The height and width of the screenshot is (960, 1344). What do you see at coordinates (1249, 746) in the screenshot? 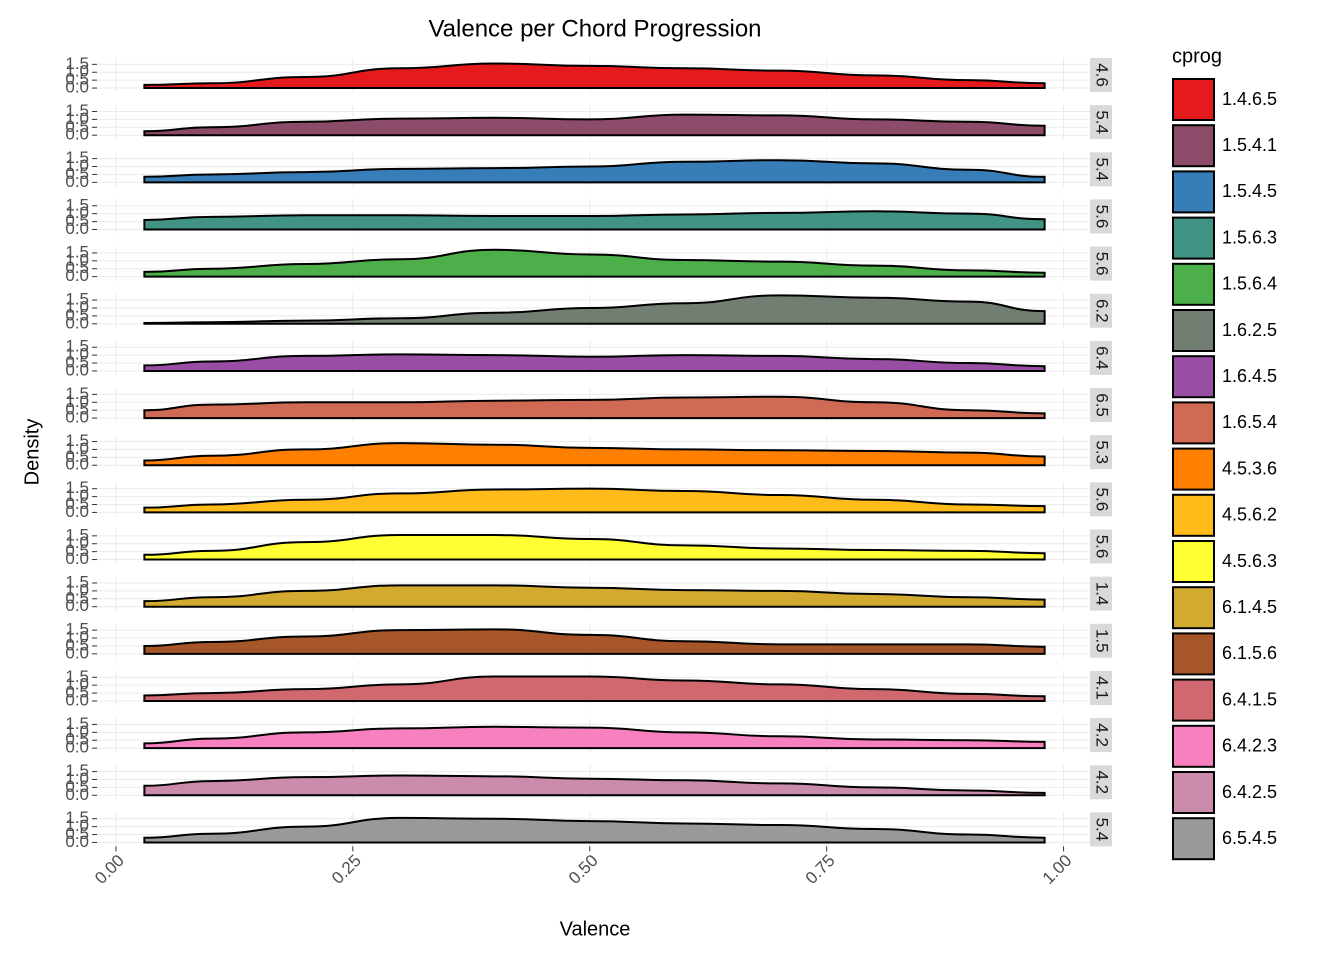
I see `legend-label: 6.4.2.3` at bounding box center [1249, 746].